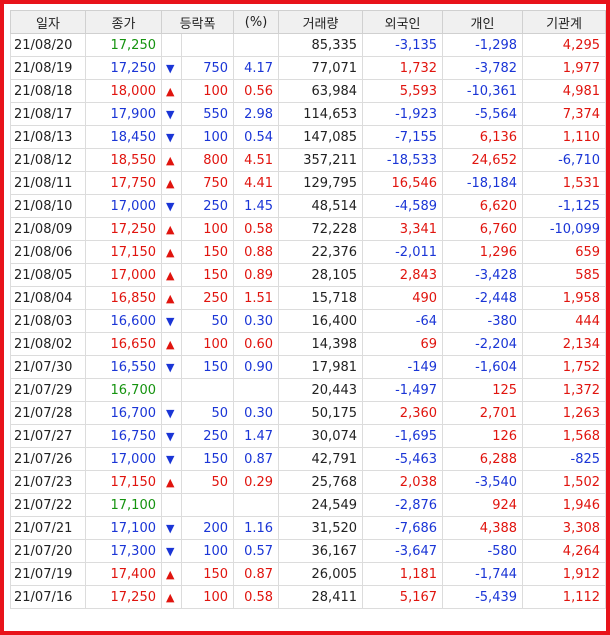 The image size is (610, 635). Describe the element at coordinates (207, 574) in the screenshot. I see `change-cell: 150` at that location.